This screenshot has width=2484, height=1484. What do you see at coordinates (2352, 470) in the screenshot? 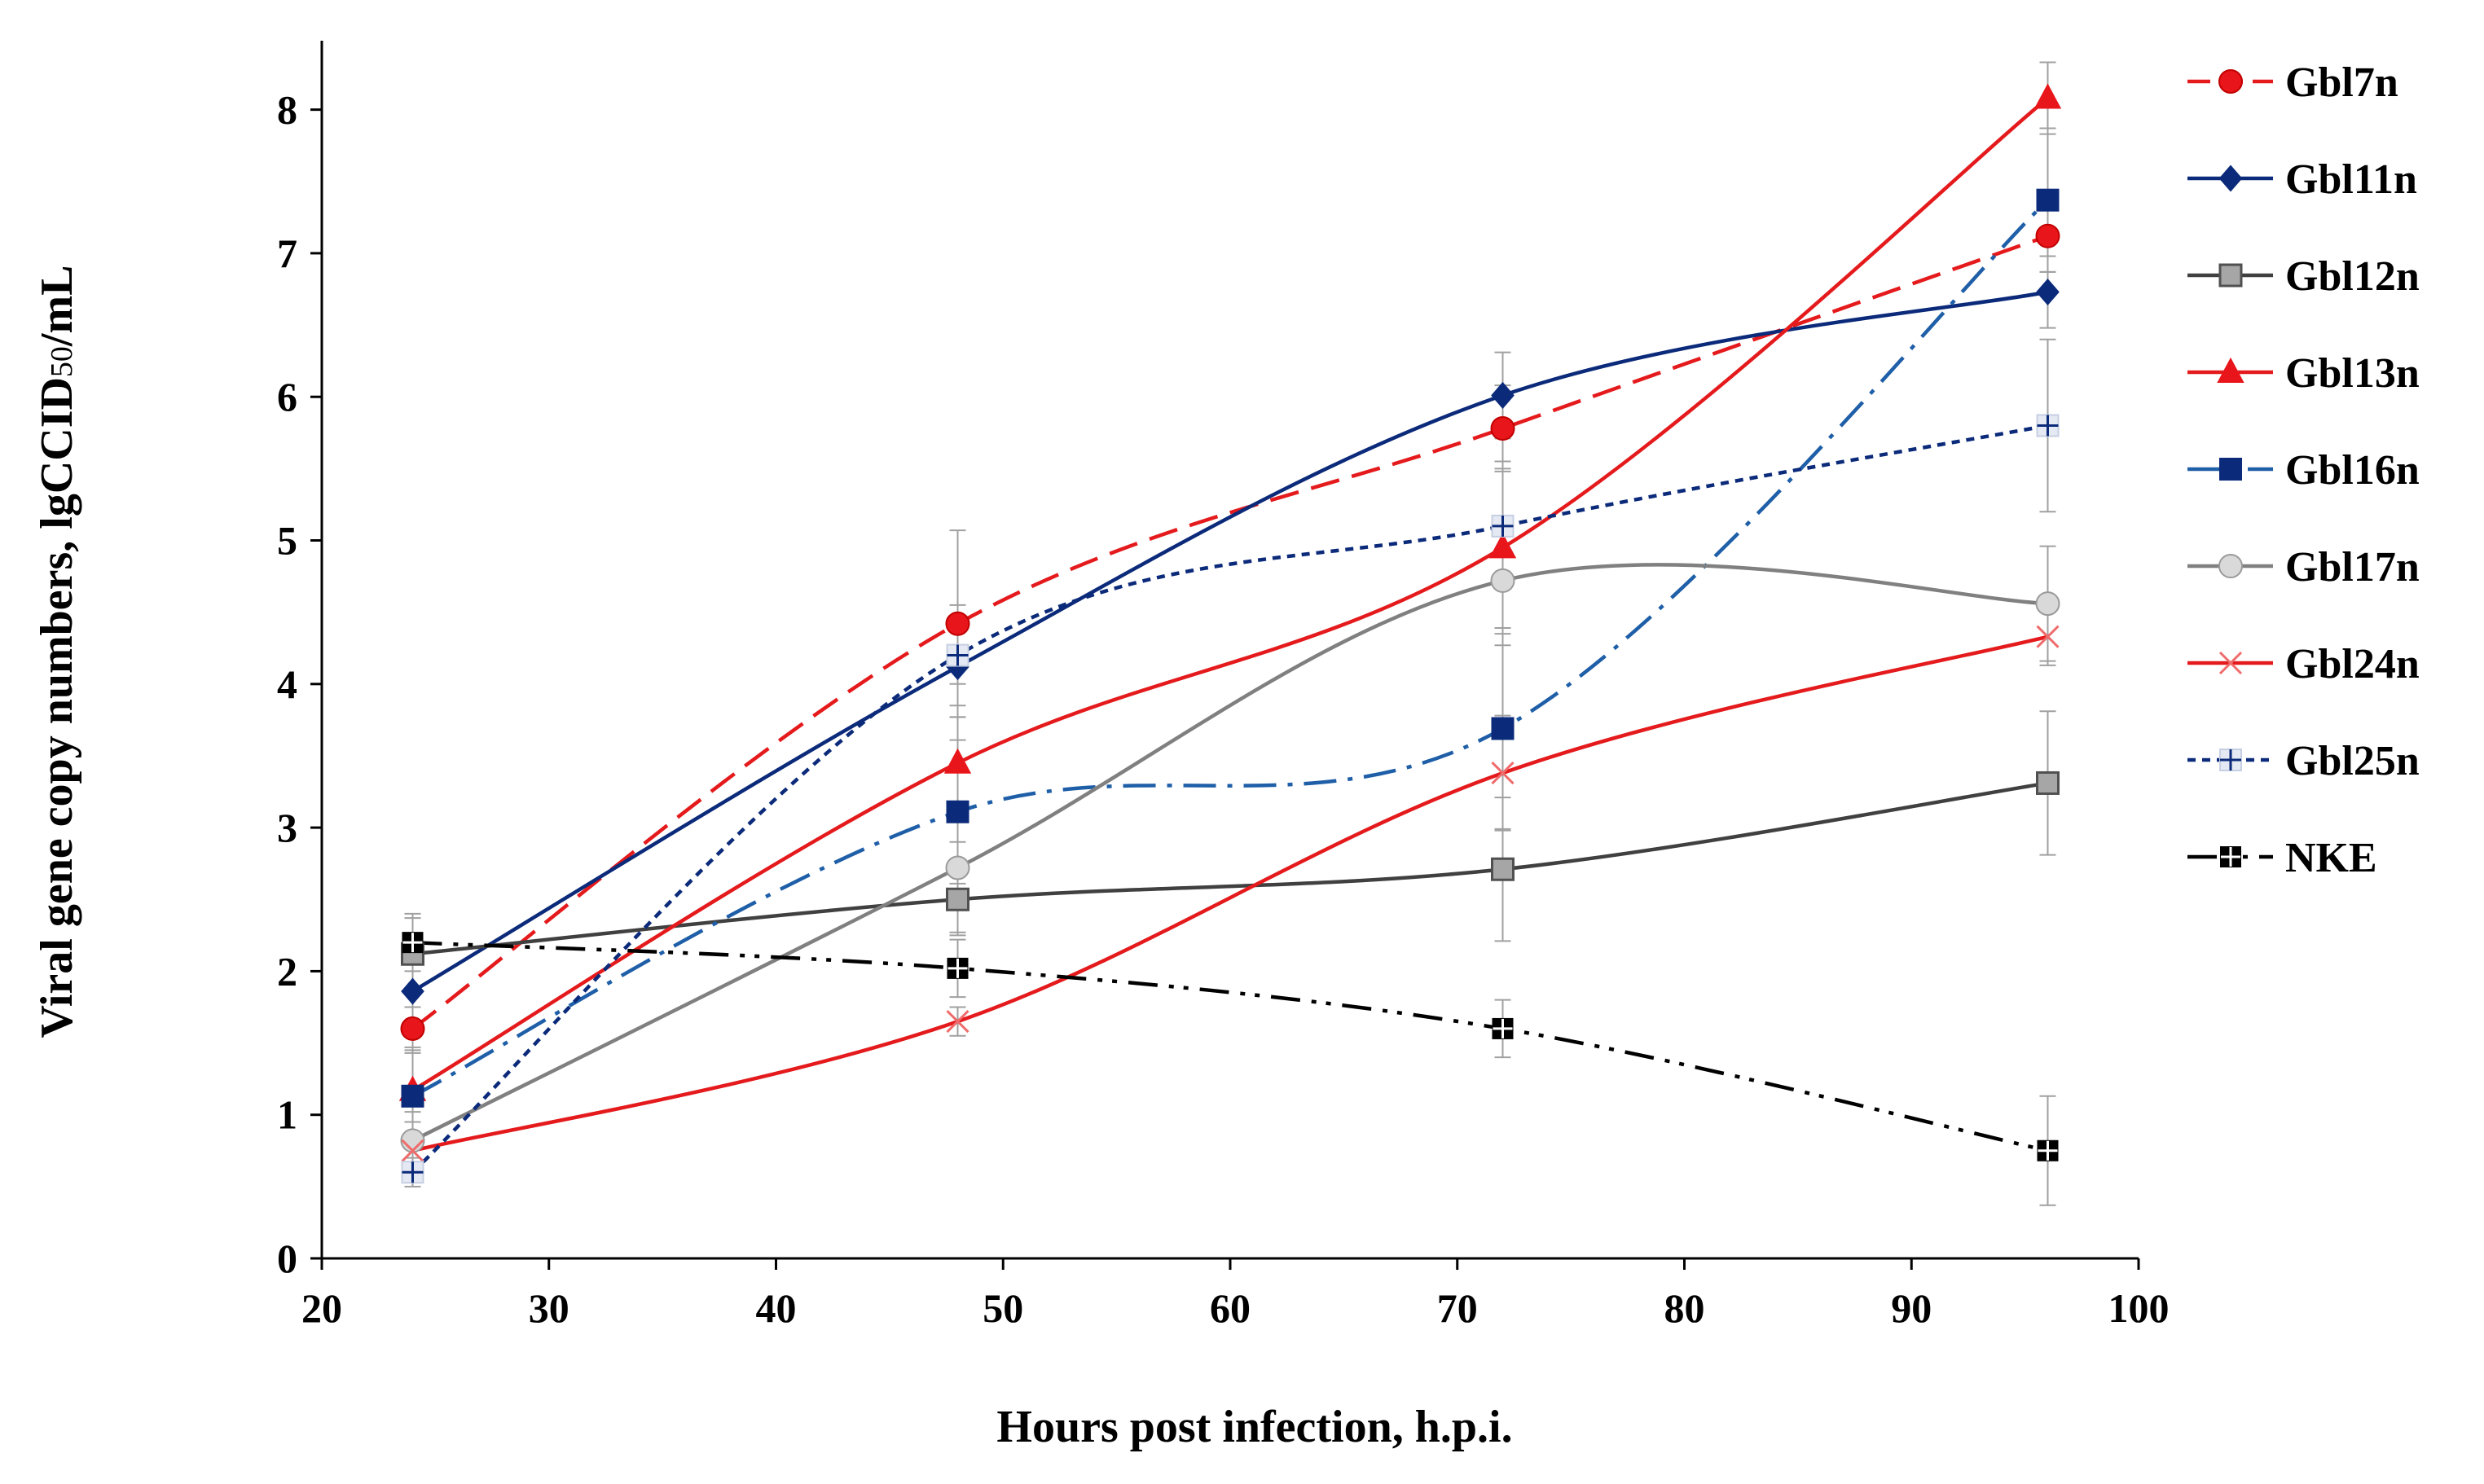
I see `legend-label-gbl16n: Gbl16n` at bounding box center [2352, 470].